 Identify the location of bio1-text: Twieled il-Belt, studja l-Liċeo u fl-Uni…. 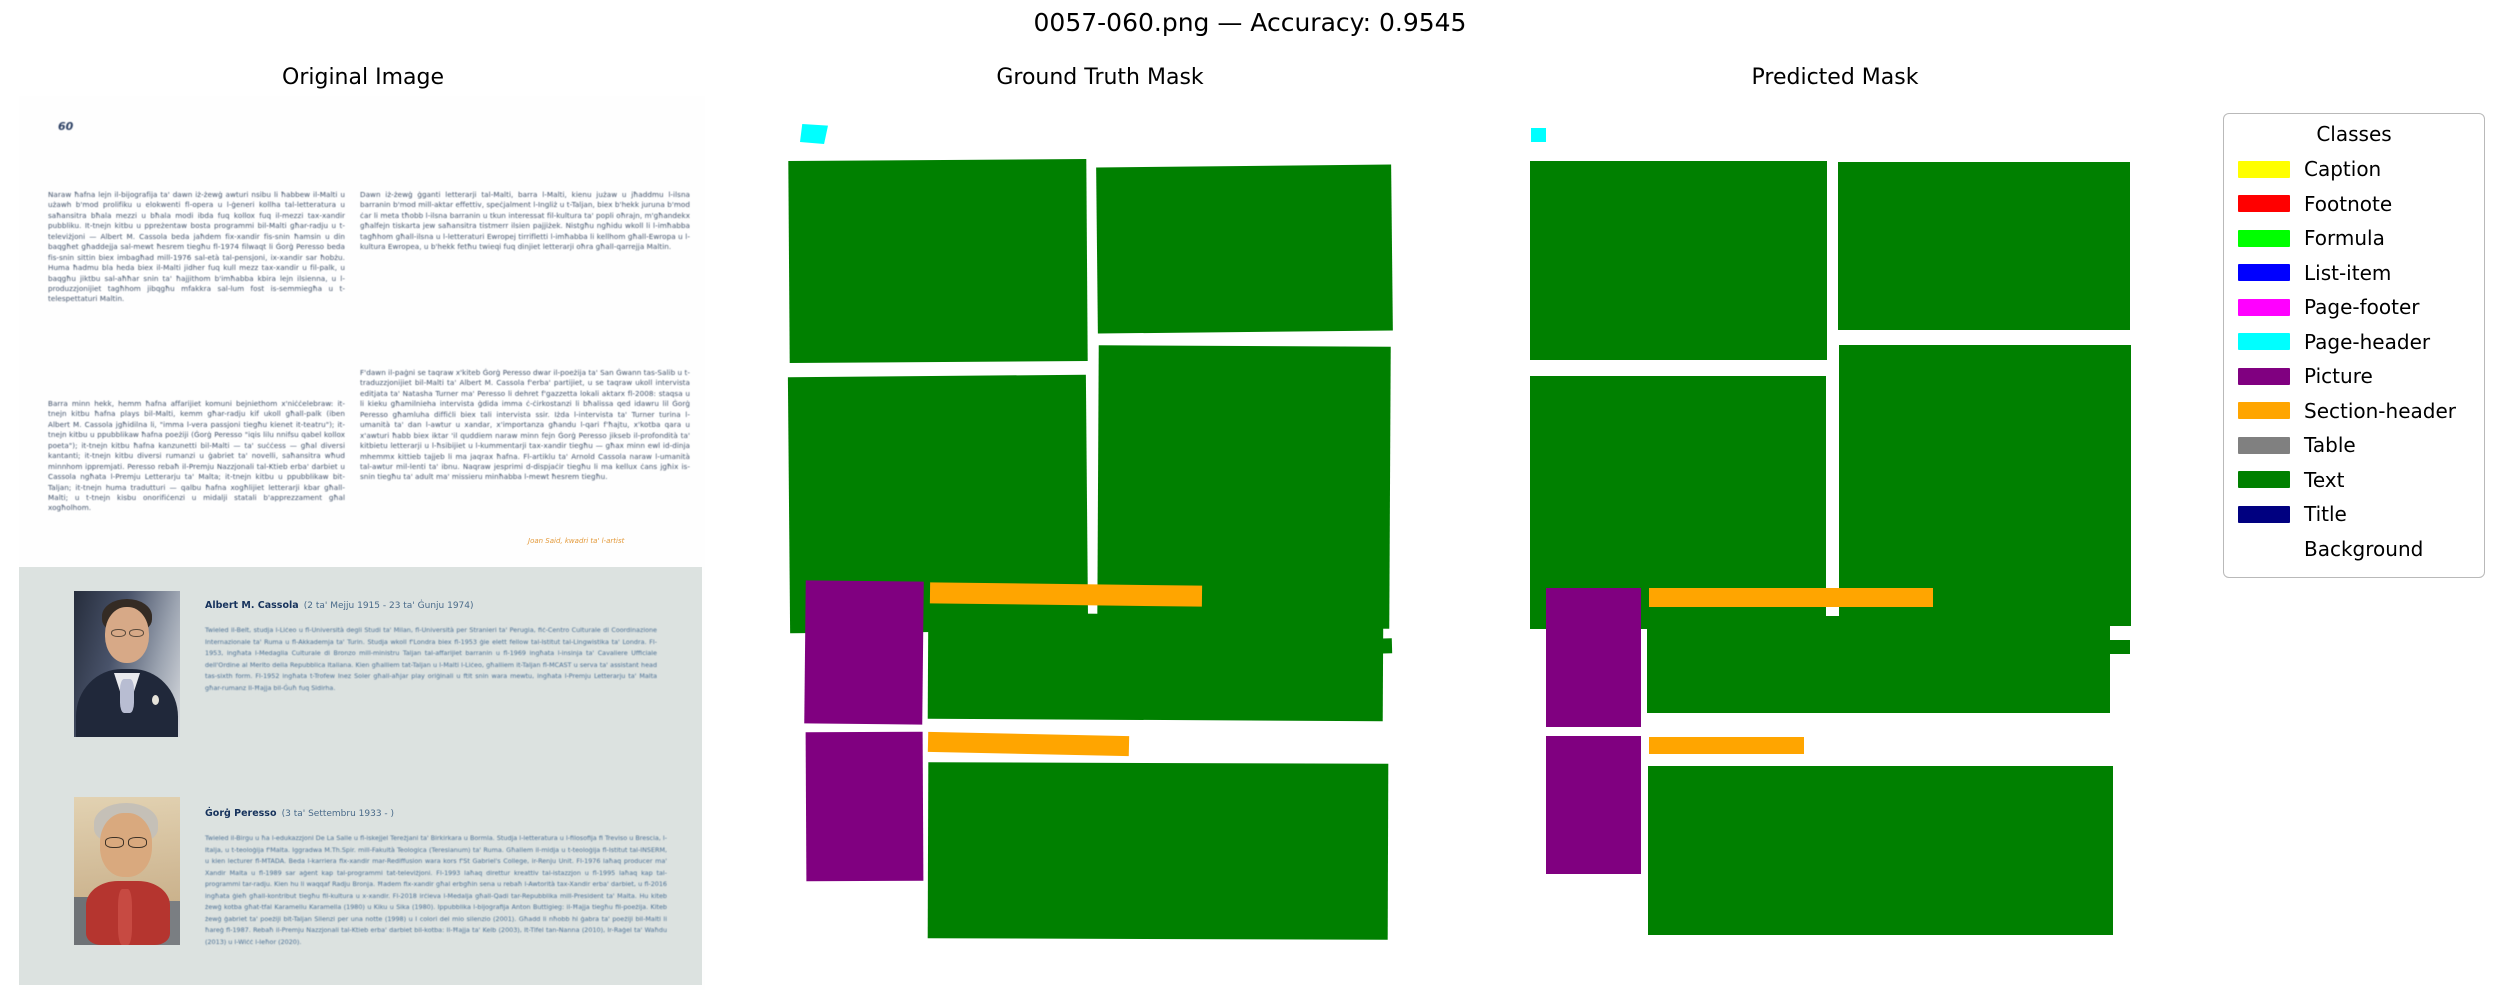
(431, 659).